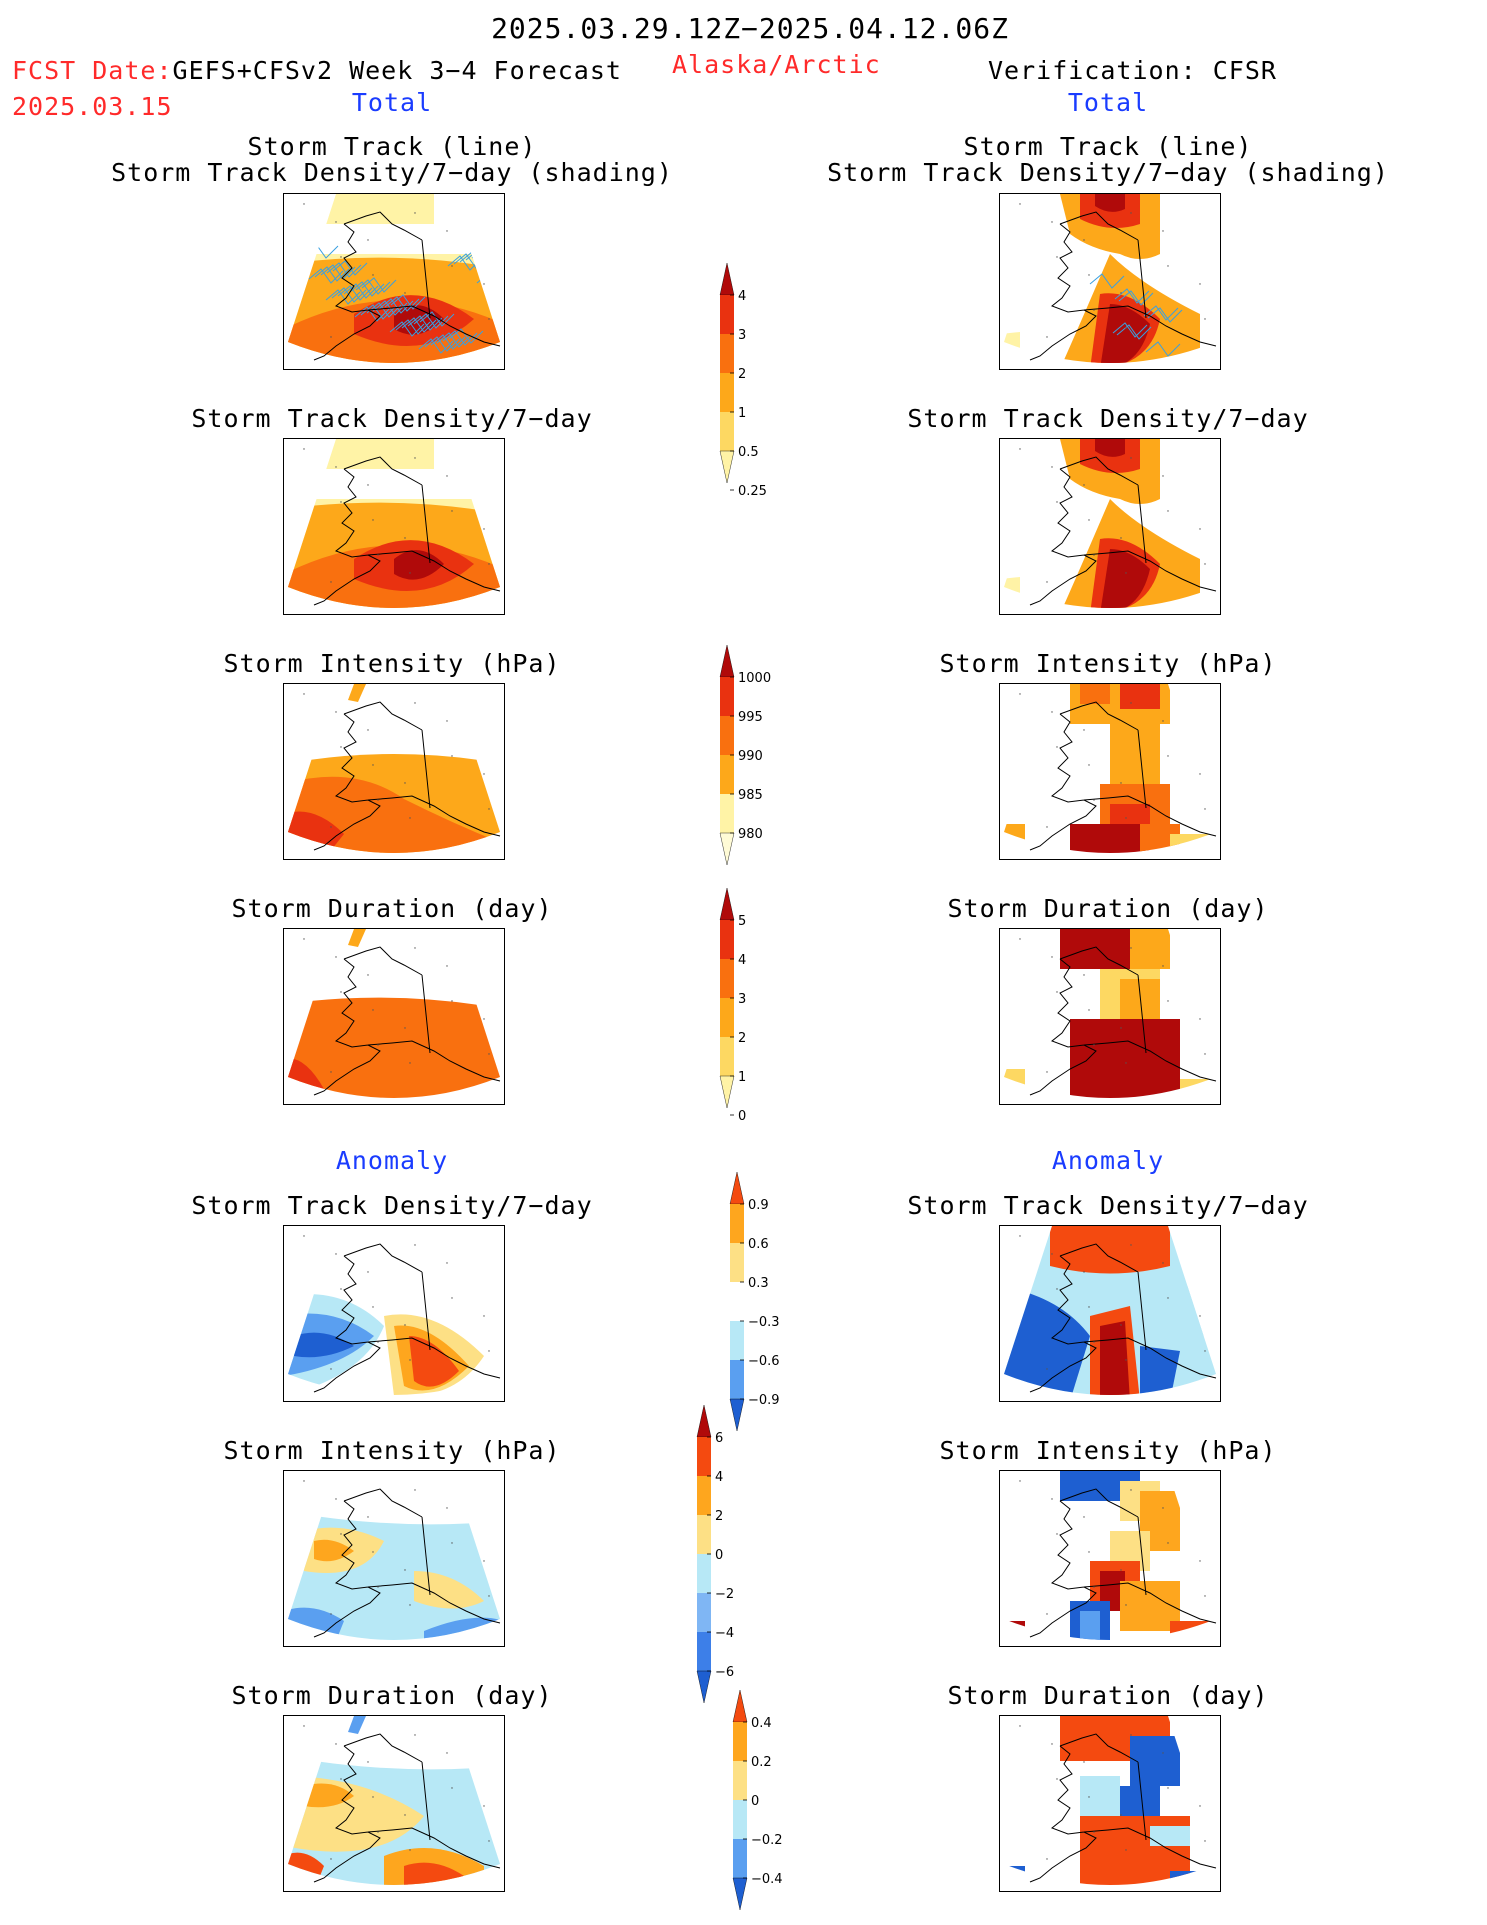 Image resolution: width=1487 pixels, height=1925 pixels. What do you see at coordinates (1108, 1450) in the screenshot?
I see `right-title-intensity-anom: Storm Intensity (hPa)` at bounding box center [1108, 1450].